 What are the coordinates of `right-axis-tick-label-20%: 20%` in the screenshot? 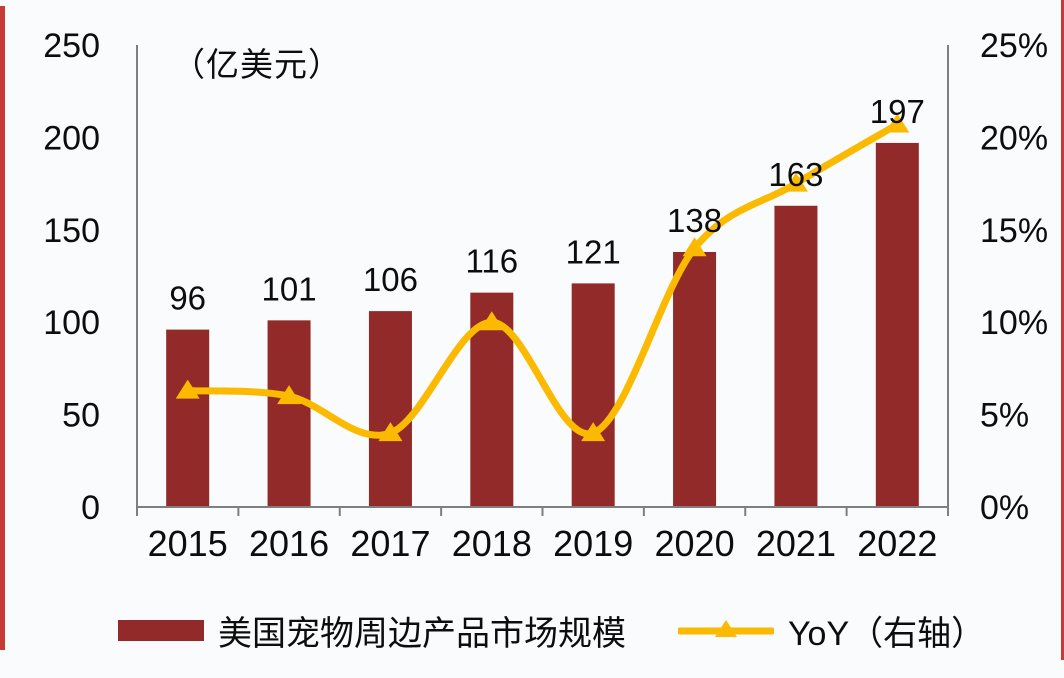 It's located at (1014, 138).